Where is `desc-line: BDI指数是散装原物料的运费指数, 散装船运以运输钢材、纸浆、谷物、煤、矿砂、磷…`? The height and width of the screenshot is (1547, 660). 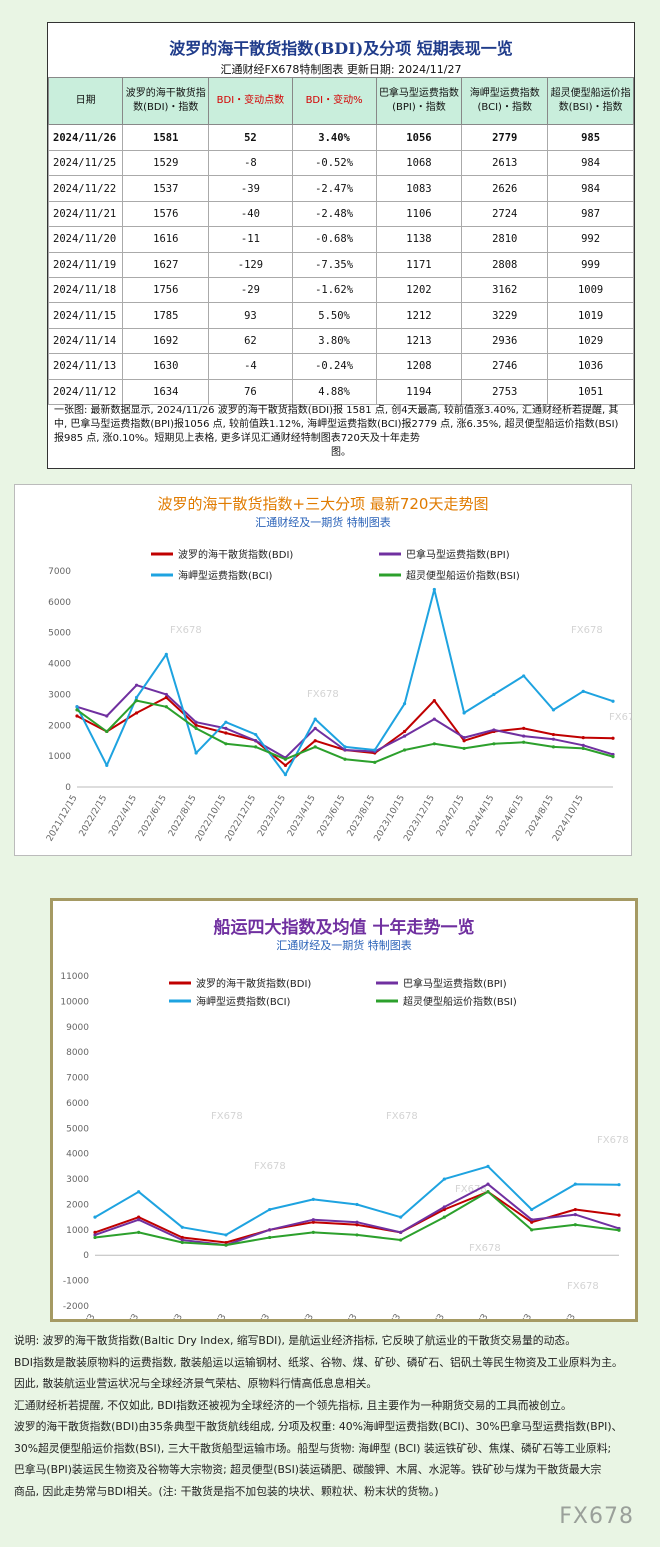 desc-line: BDI指数是散装原物料的运费指数, 散装船运以运输钢材、纸浆、谷物、煤、矿砂、磷… is located at coordinates (318, 1362).